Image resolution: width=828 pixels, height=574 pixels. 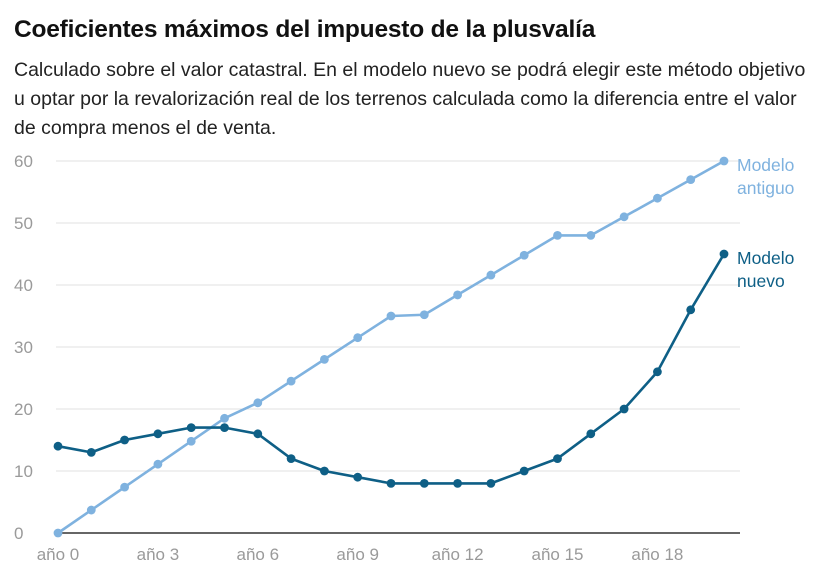 What do you see at coordinates (357, 554) in the screenshot?
I see `x-tick-label: año 9` at bounding box center [357, 554].